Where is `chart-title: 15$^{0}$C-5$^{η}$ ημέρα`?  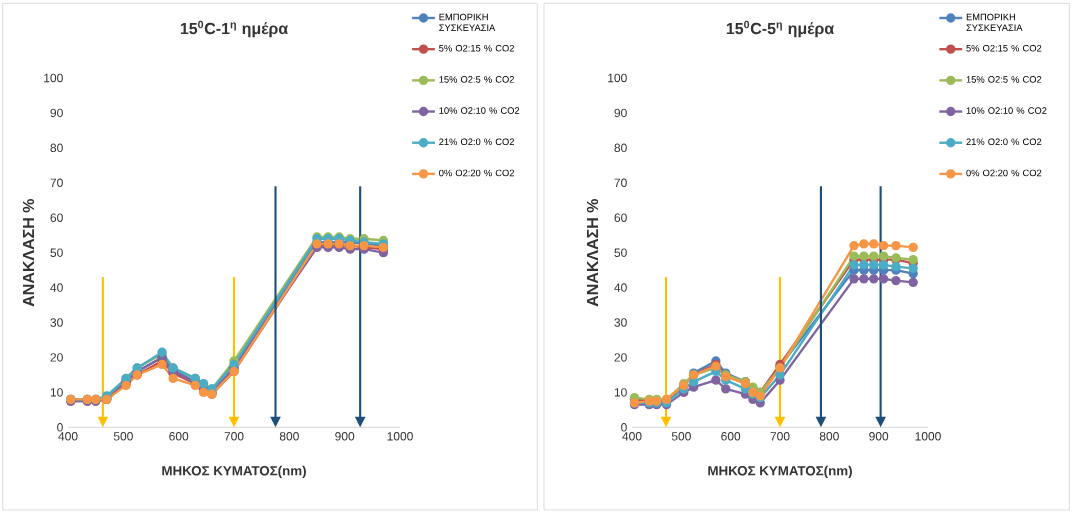
chart-title: 15$^{0}$C-5$^{η}$ ημέρα is located at coordinates (780, 29).